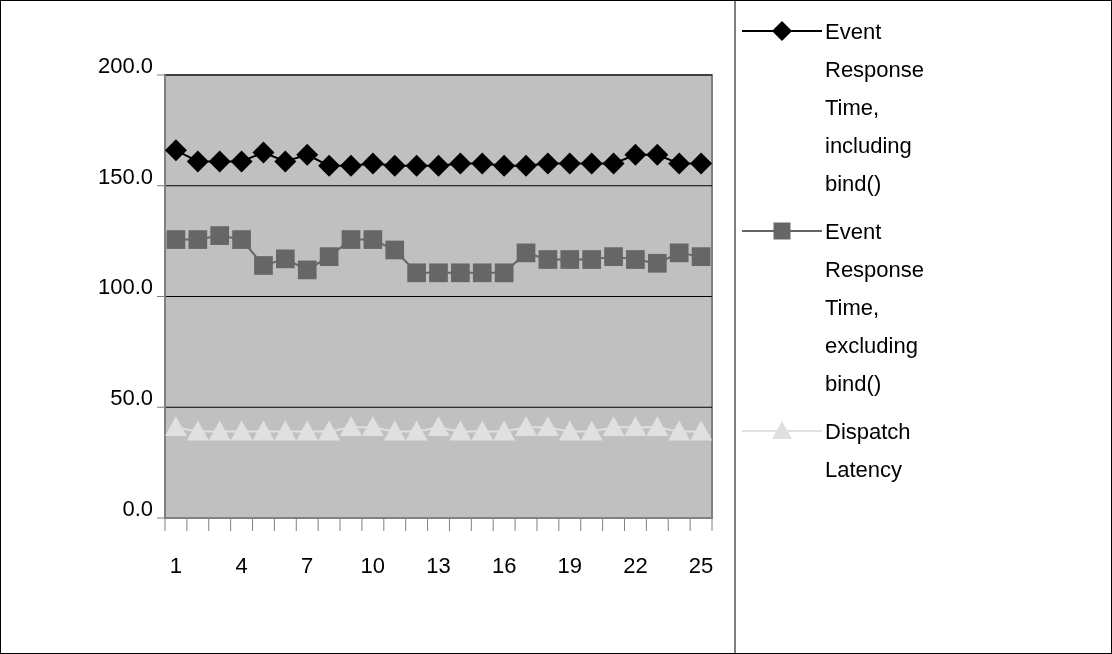  I want to click on legend-label: Event Response Time, excluding bind(), so click(875, 307).